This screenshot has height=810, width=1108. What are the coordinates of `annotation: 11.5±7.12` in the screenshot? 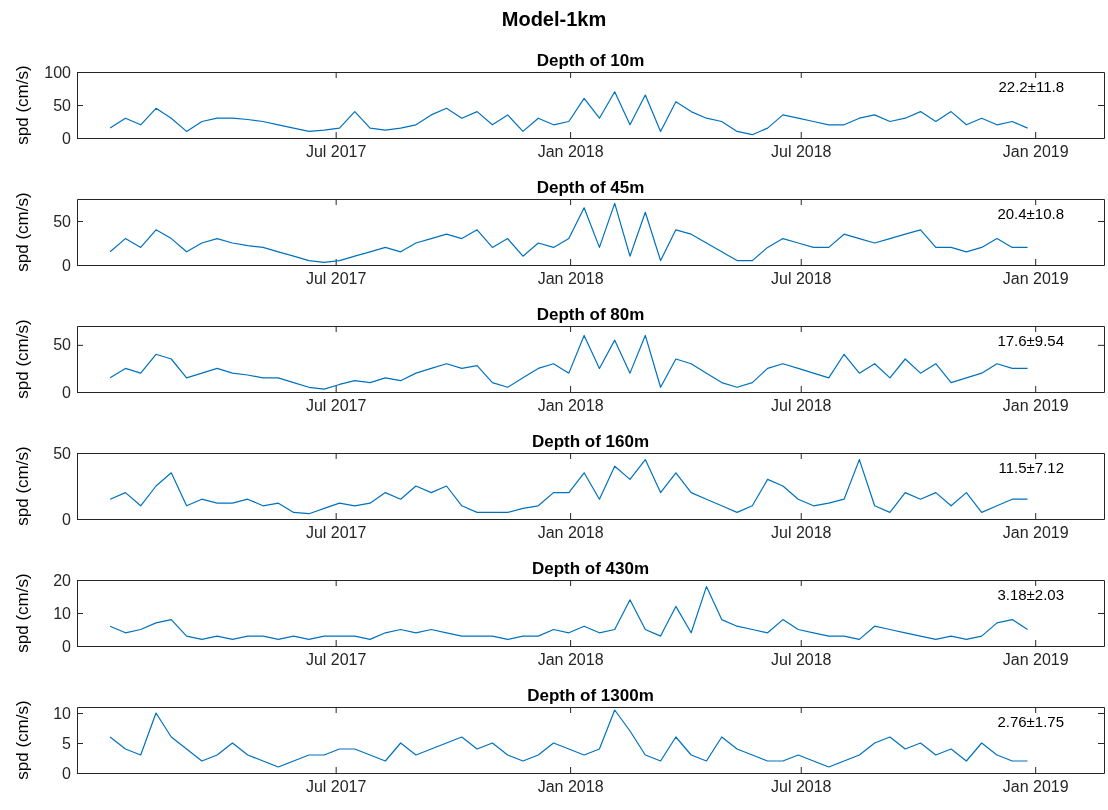 It's located at (1031, 467).